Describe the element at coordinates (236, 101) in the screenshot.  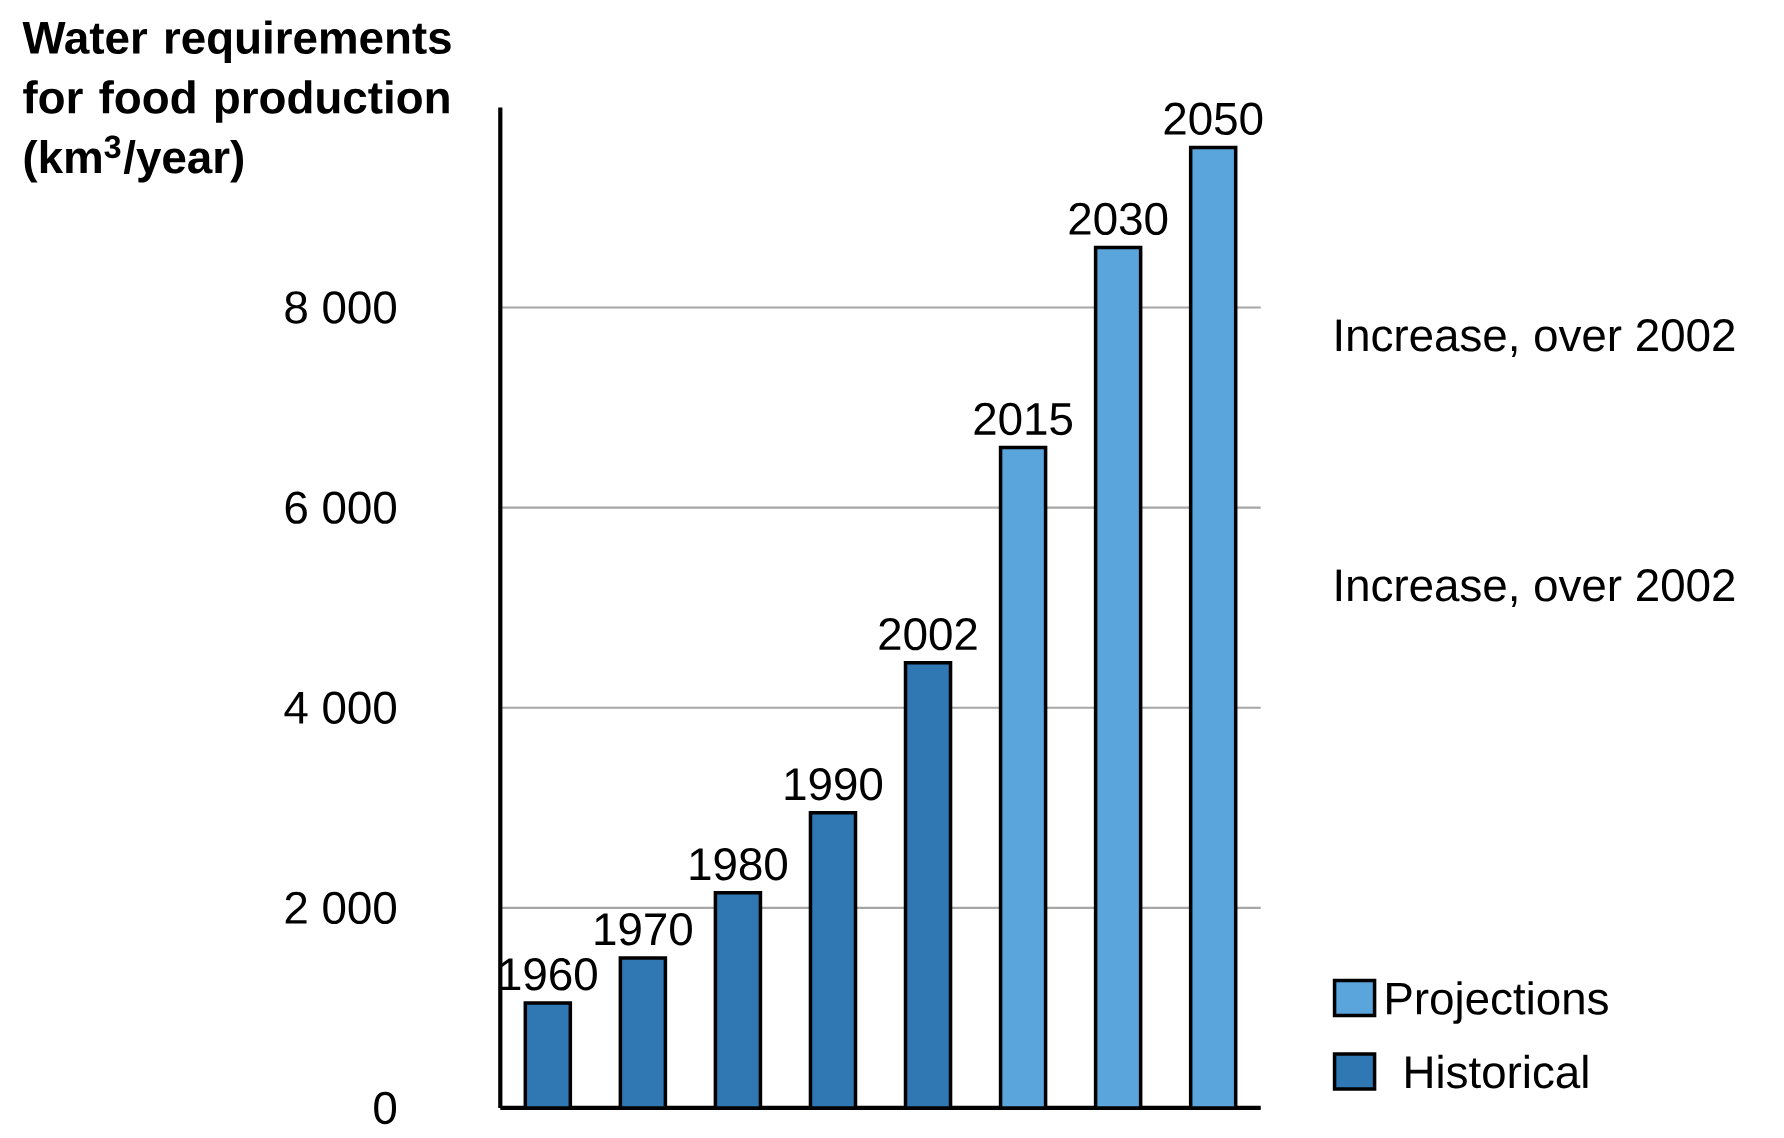
I see `y-axis-title: Water requirements for food production (km$^{3}$/year)` at that location.